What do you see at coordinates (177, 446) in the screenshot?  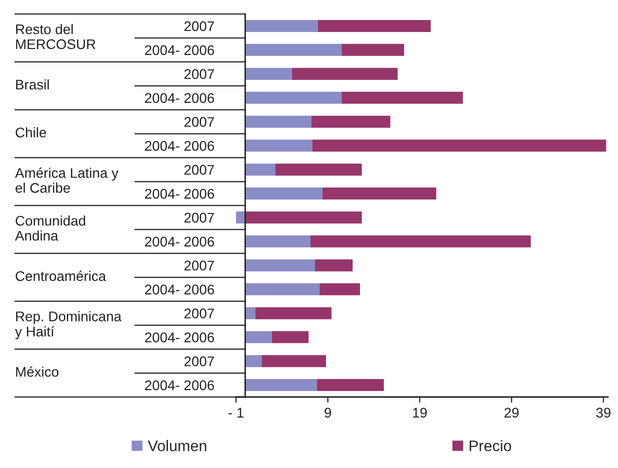 I see `legend-label: Volumen` at bounding box center [177, 446].